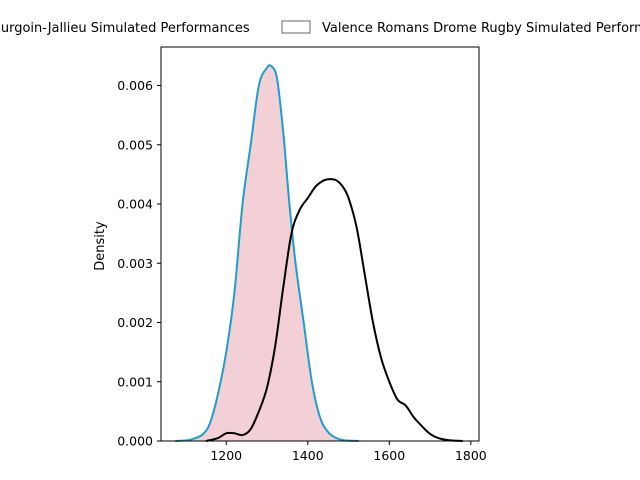  I want to click on y-axis: 0.000 0.001 0.002 0.003 0.004 0.005 0.006, so click(139, 263).